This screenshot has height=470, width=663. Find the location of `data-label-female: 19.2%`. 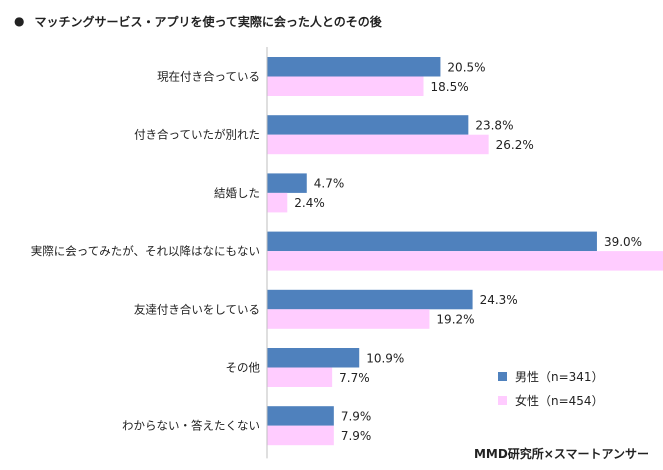

data-label-female: 19.2% is located at coordinates (455, 320).